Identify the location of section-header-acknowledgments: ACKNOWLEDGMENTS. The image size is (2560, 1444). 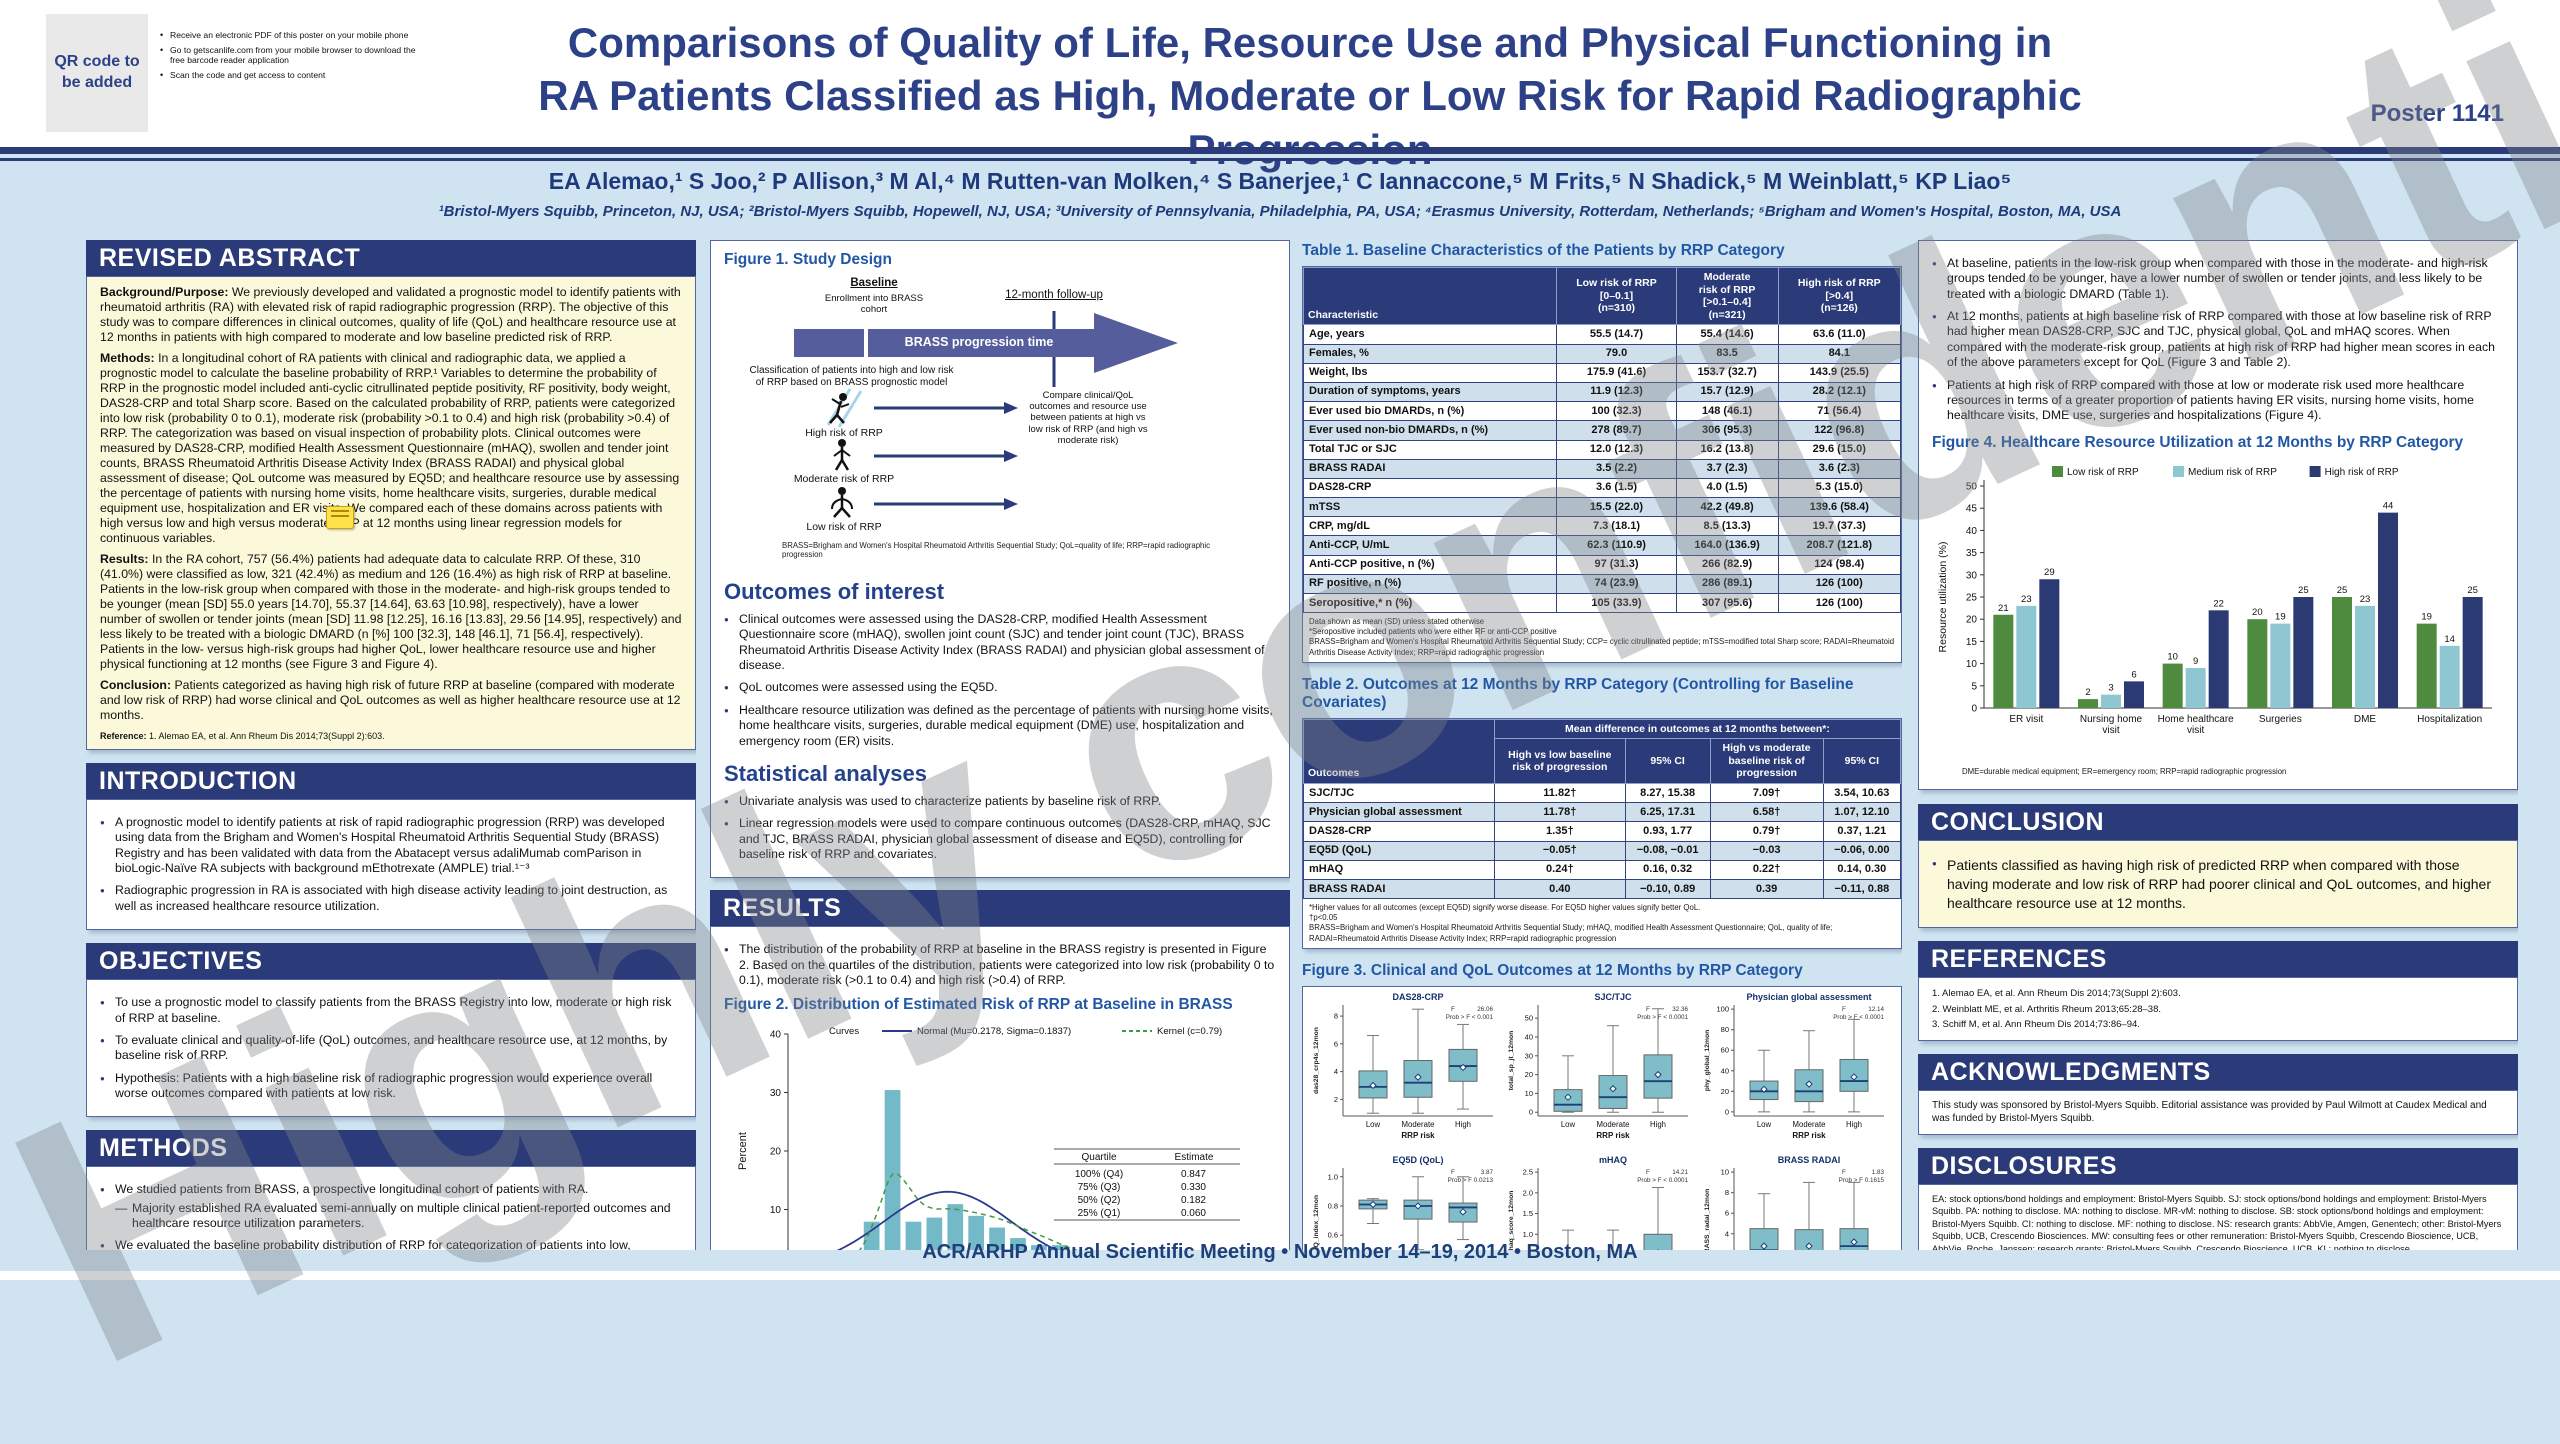
(2218, 1072).